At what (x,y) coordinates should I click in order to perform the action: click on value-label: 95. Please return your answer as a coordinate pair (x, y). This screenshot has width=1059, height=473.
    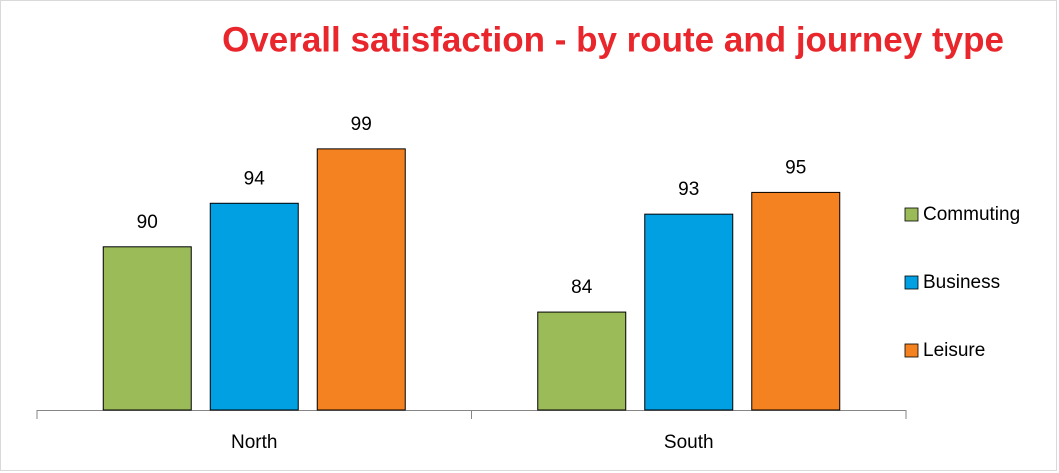
    Looking at the image, I should click on (795, 167).